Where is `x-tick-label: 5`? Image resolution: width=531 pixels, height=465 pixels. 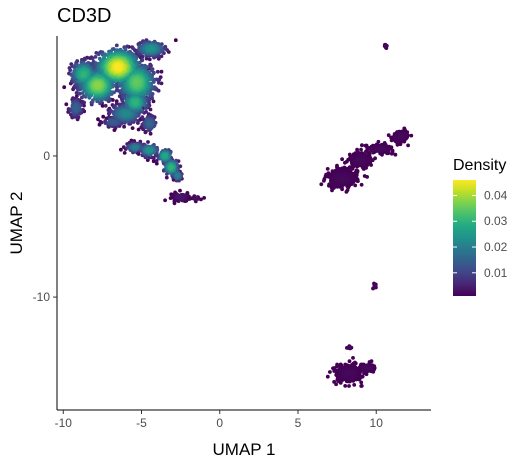
x-tick-label: 5 is located at coordinates (298, 423).